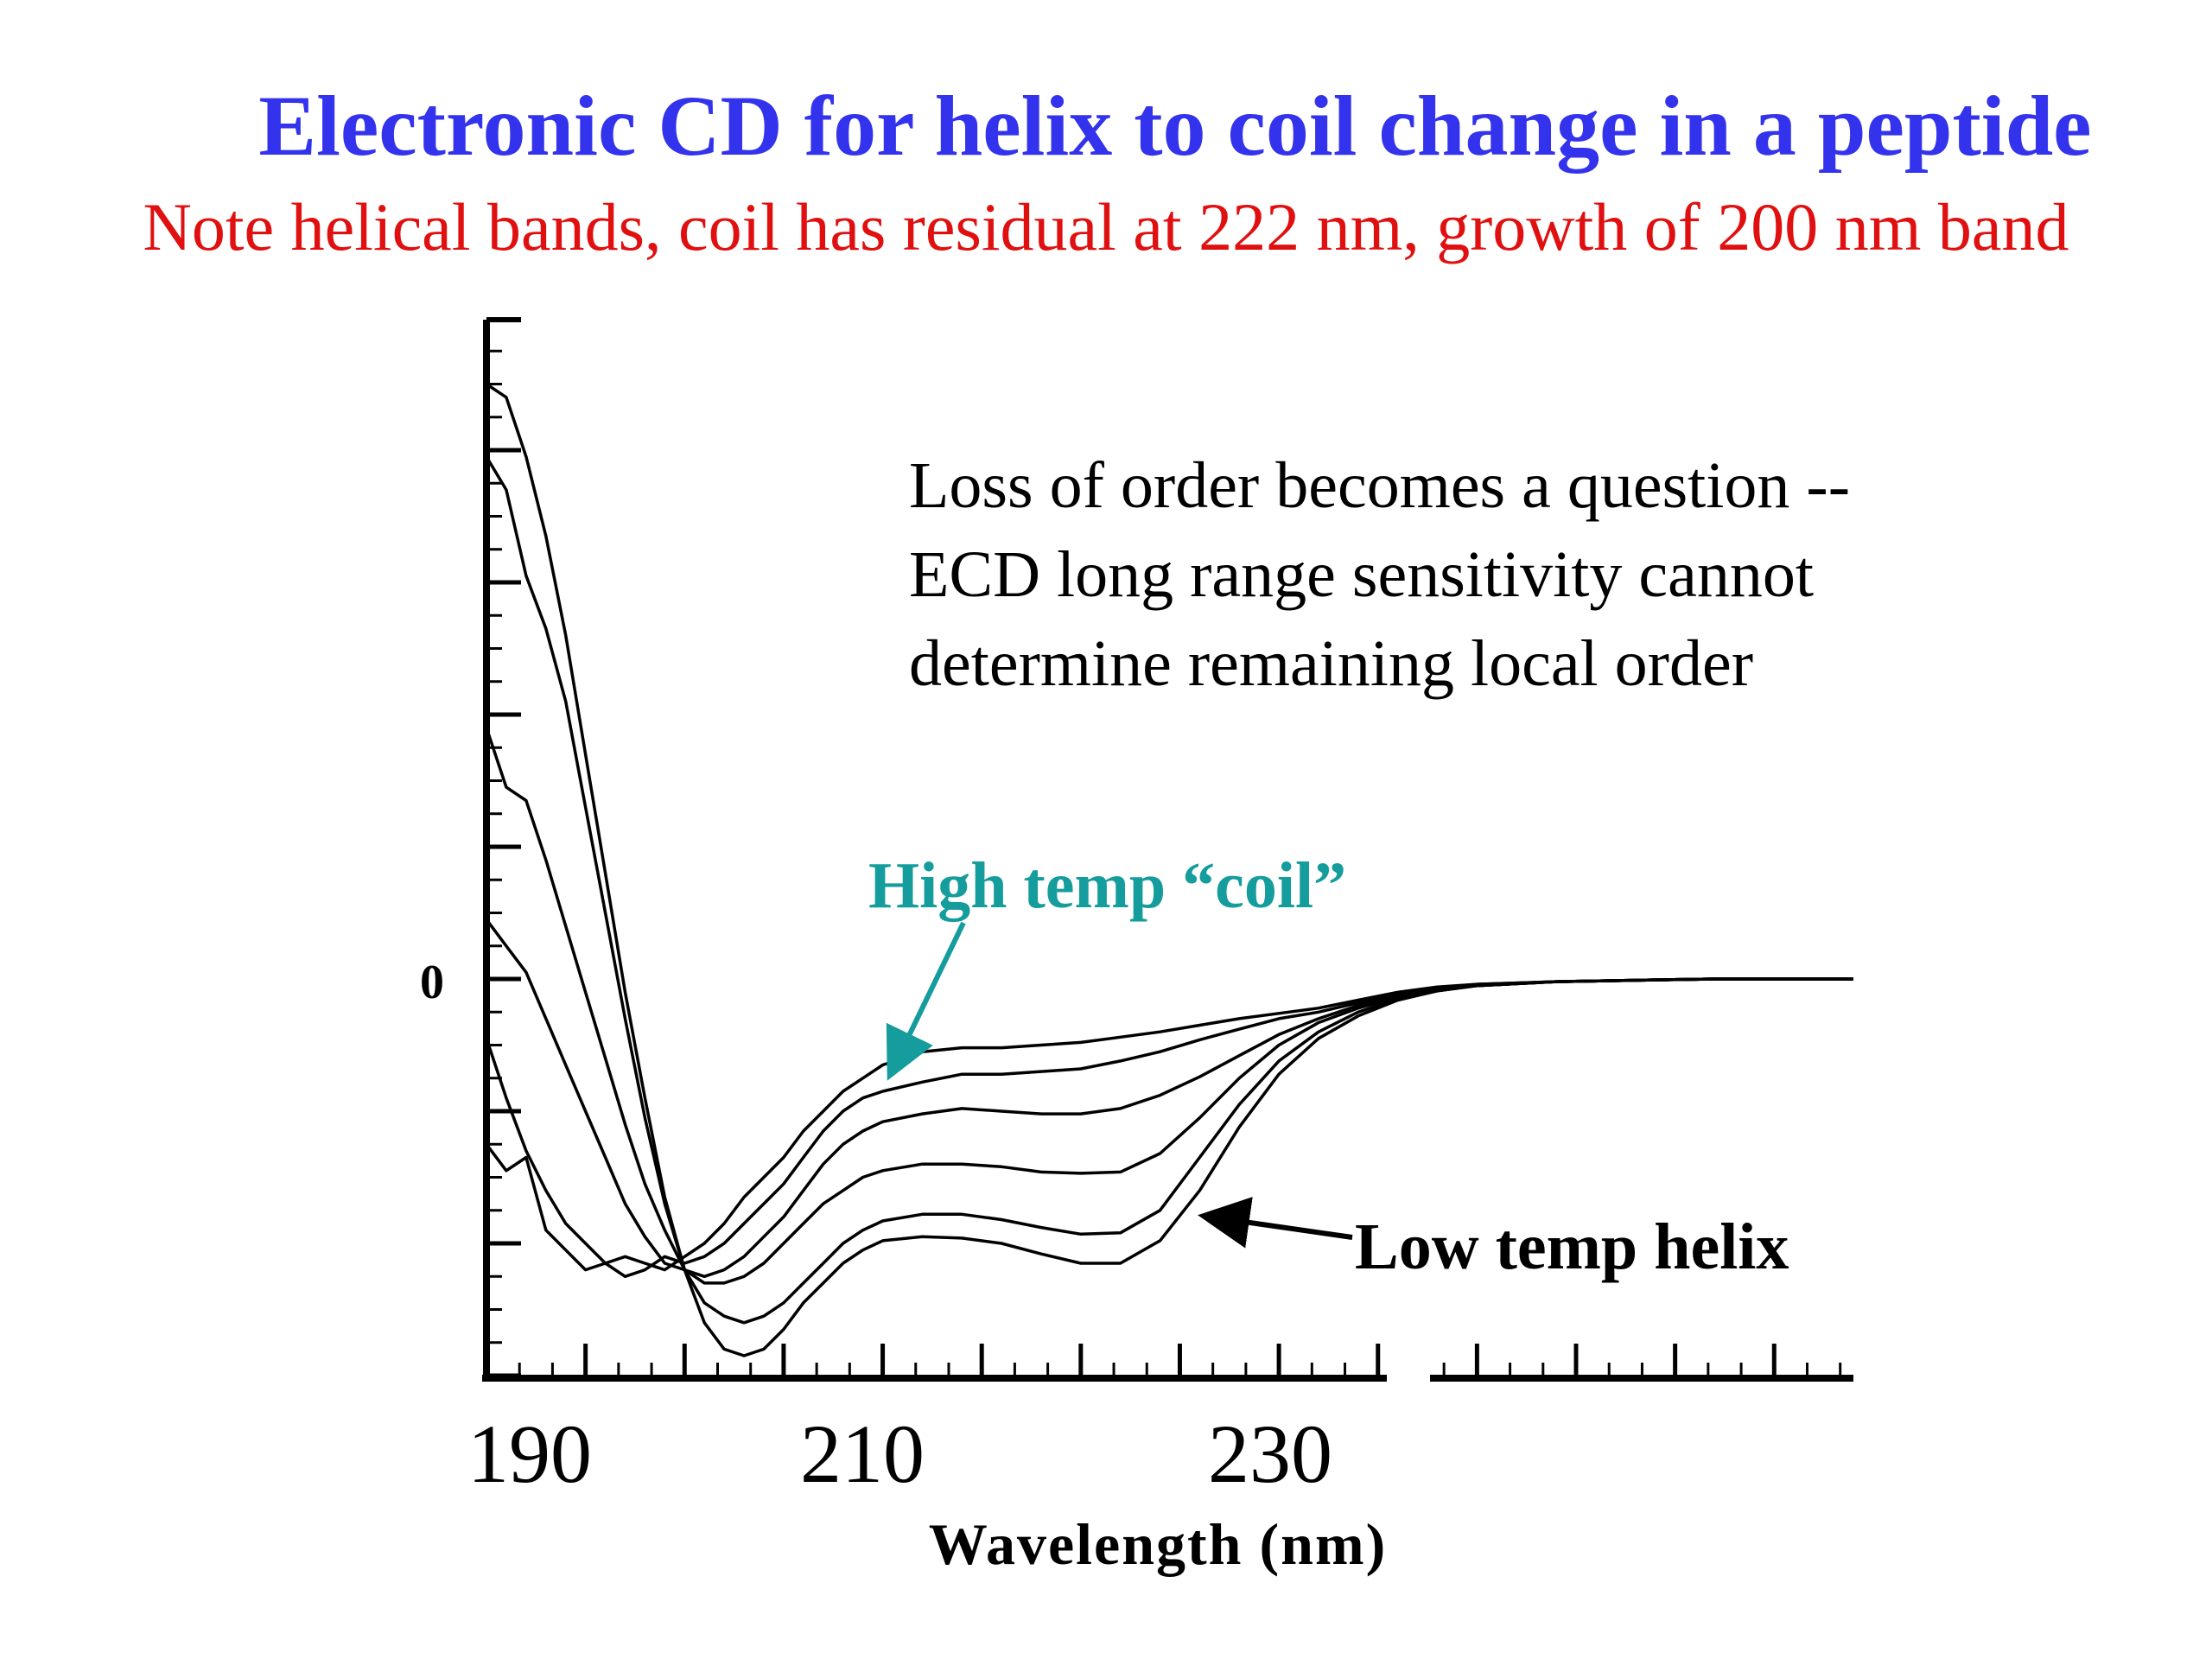 This screenshot has width=2212, height=1659. I want to click on x-tick-label-190: 190, so click(529, 1454).